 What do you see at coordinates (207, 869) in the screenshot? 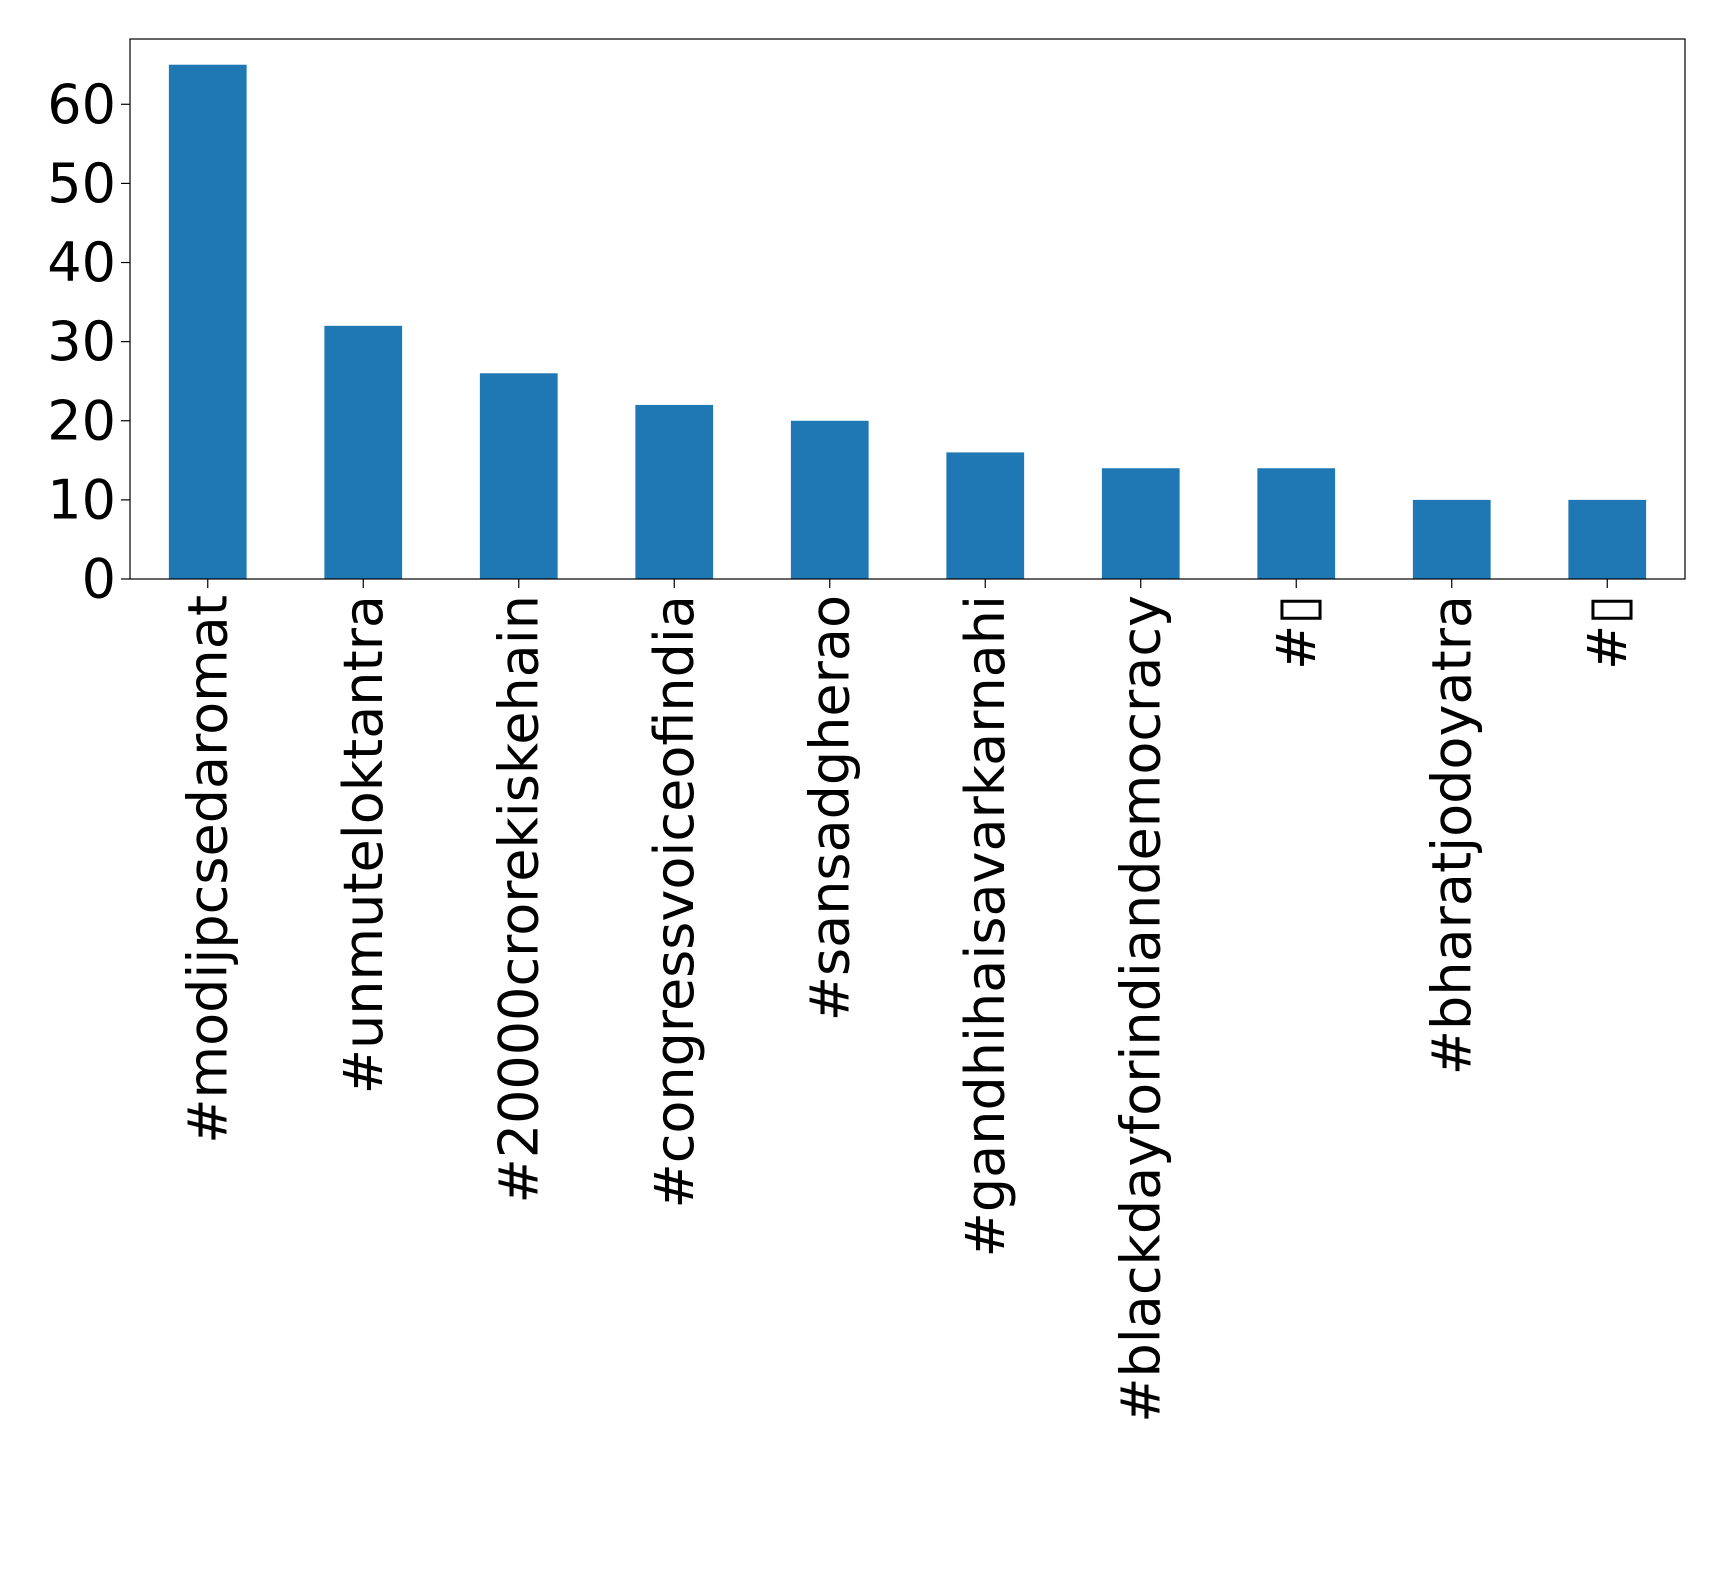
I see `x-tick-label: #modijpcsedaromat` at bounding box center [207, 869].